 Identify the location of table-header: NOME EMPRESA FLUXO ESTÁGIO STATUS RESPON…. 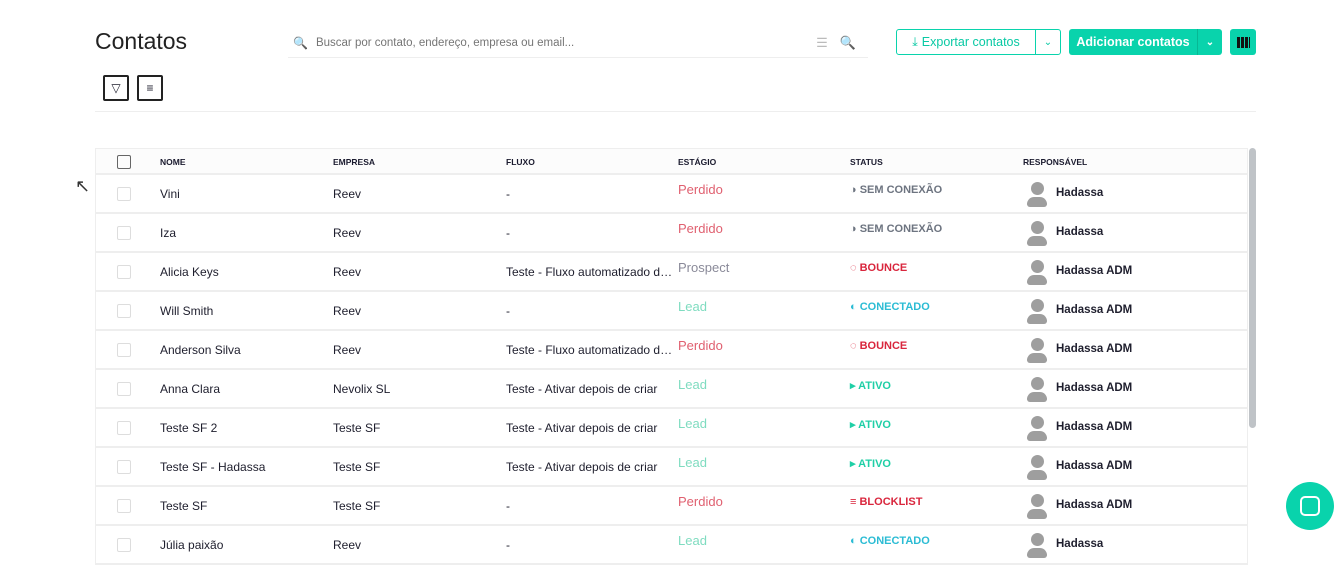
(671, 162).